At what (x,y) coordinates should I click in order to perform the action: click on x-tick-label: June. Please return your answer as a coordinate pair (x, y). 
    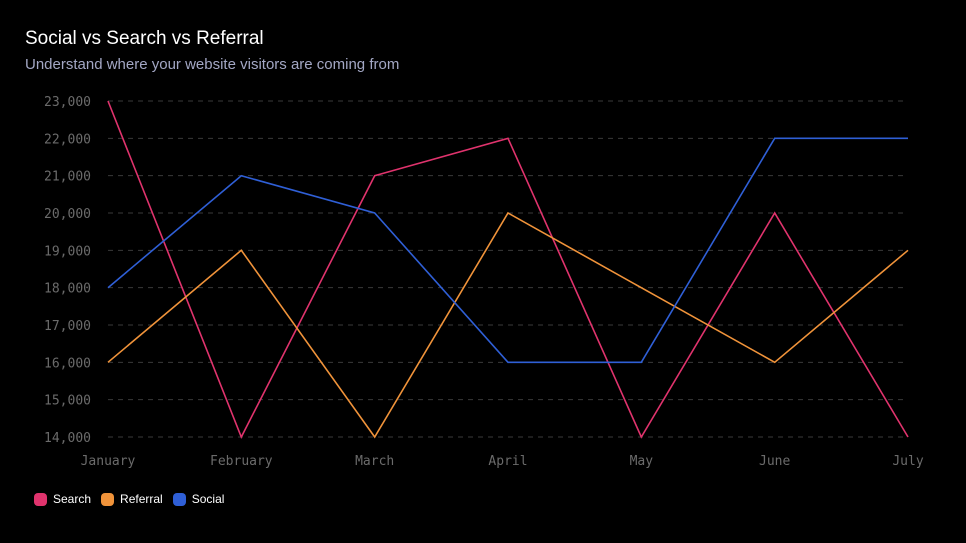
    Looking at the image, I should click on (774, 461).